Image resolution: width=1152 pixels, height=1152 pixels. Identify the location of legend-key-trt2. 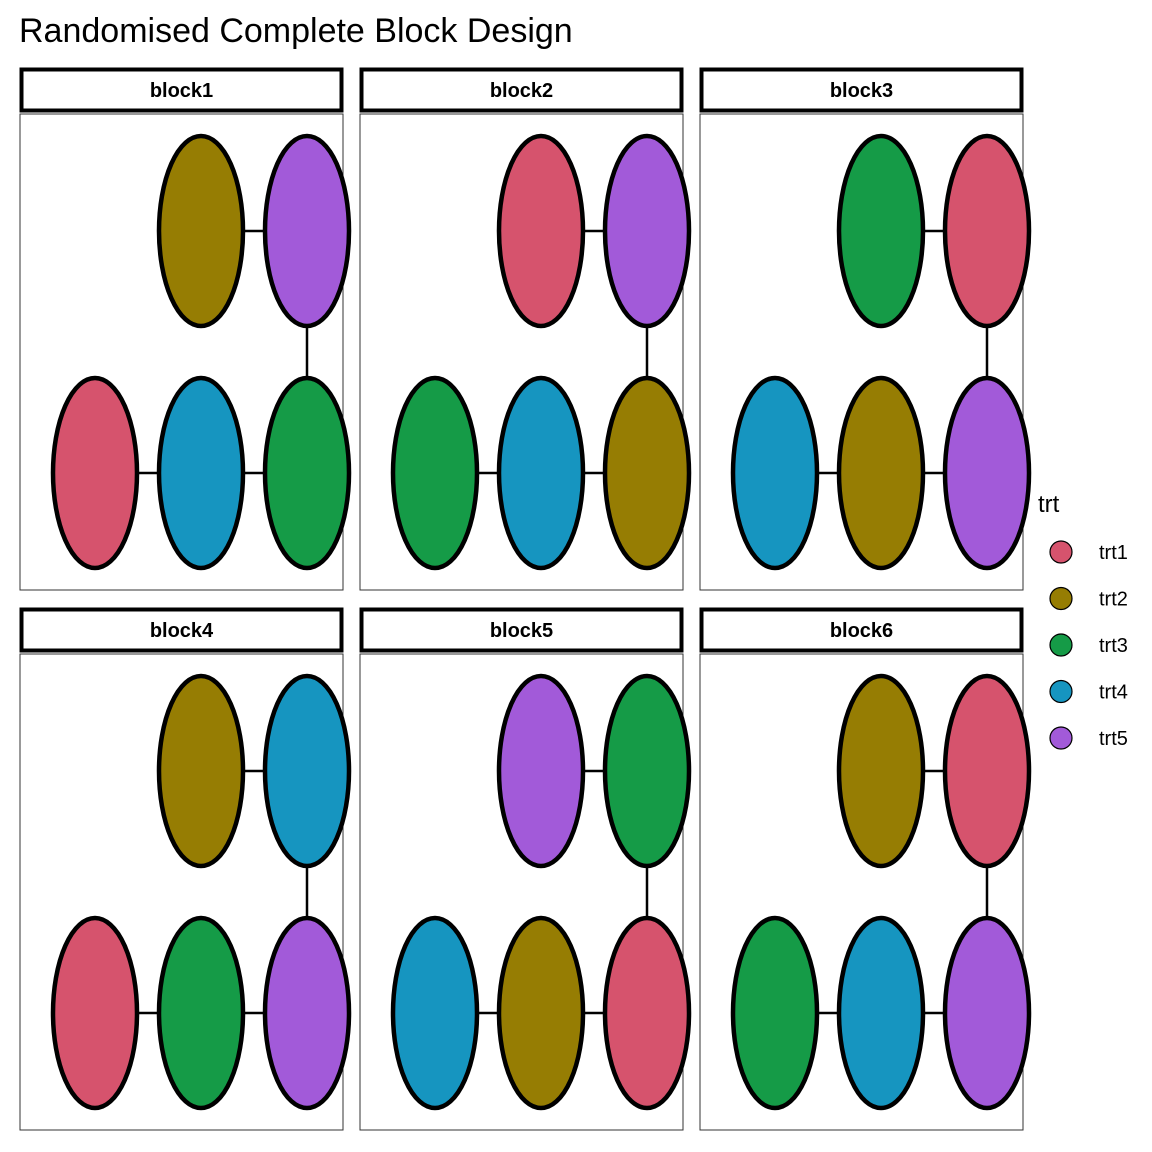
(1061, 598).